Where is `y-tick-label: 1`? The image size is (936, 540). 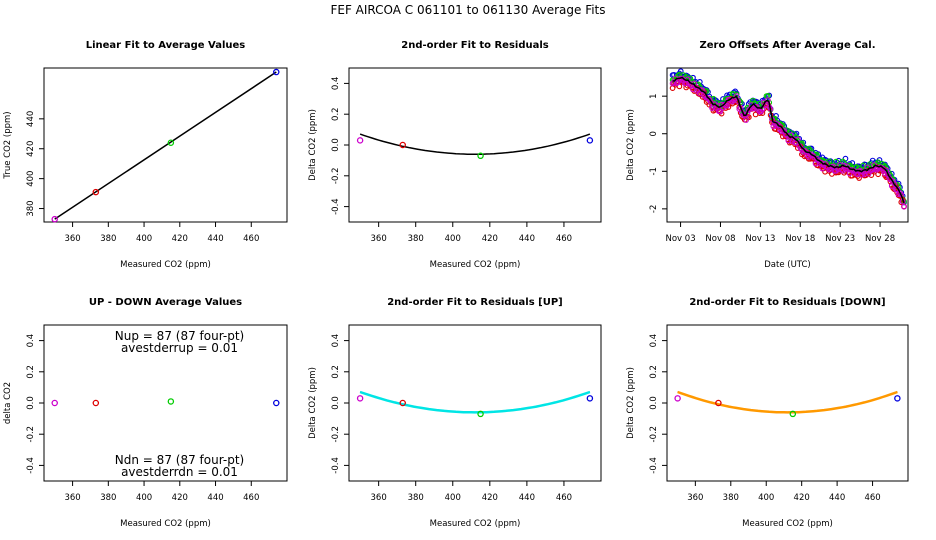
y-tick-label: 1 is located at coordinates (654, 95).